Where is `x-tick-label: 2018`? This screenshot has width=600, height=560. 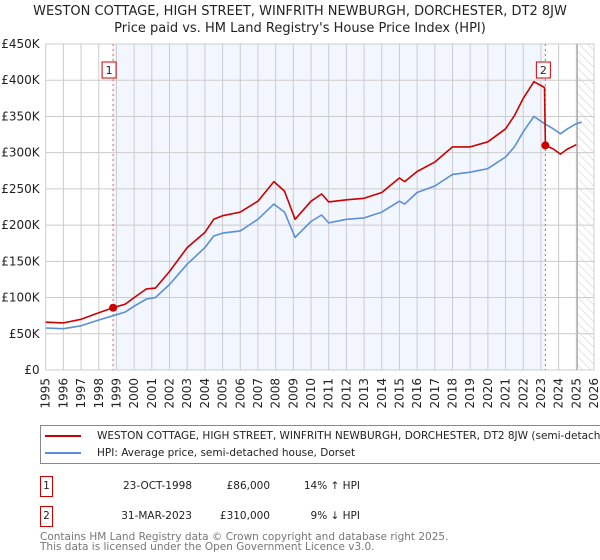
x-tick-label: 2018 is located at coordinates (453, 393).